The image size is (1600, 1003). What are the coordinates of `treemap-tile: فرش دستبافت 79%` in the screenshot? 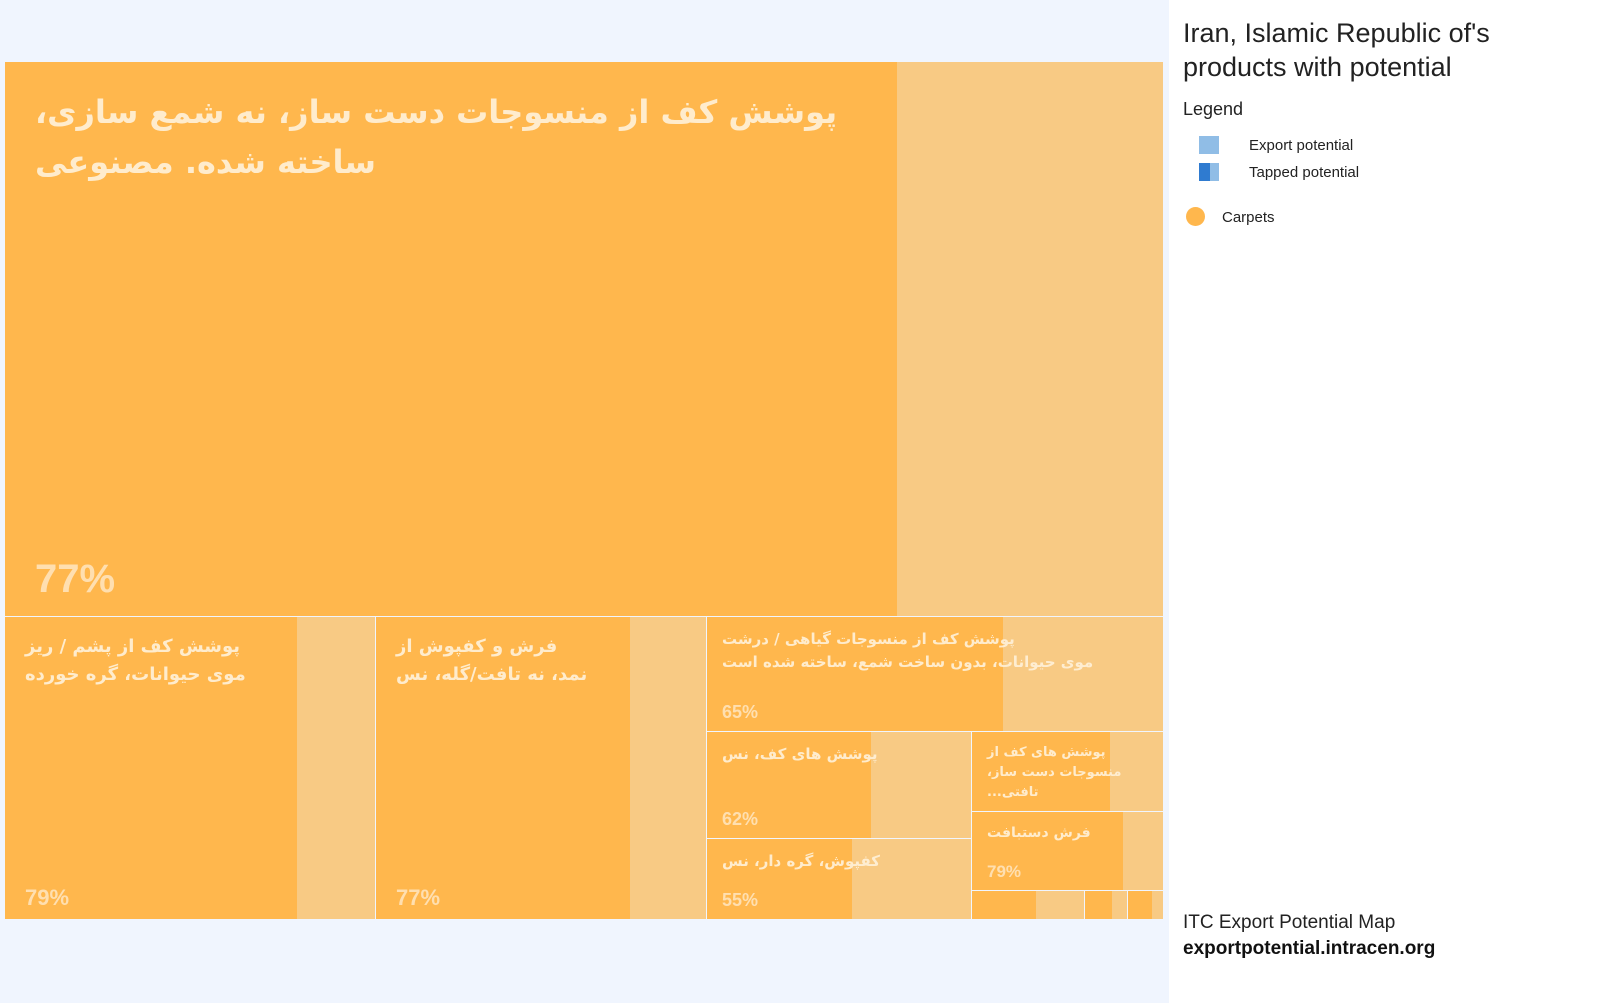 It's located at (1067, 851).